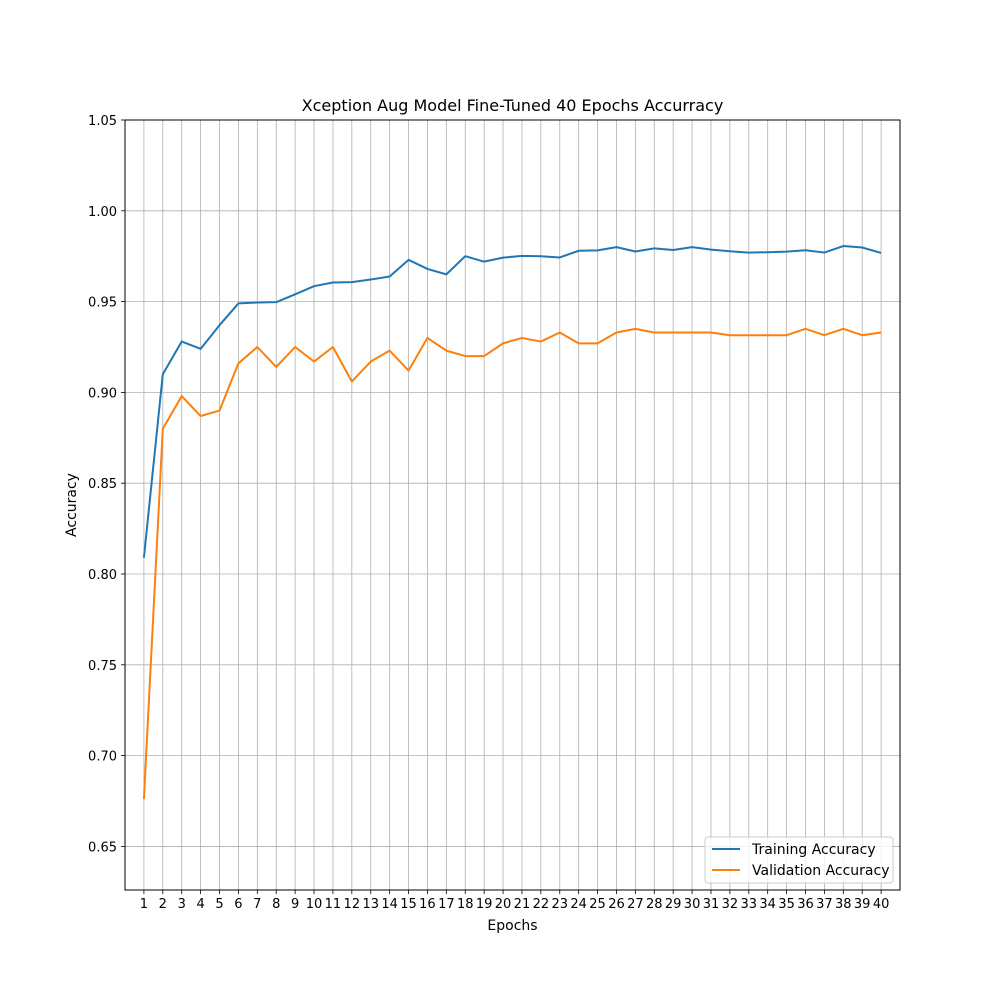 Image resolution: width=1000 pixels, height=1000 pixels. Describe the element at coordinates (276, 904) in the screenshot. I see `x-tick-label: 8` at that location.